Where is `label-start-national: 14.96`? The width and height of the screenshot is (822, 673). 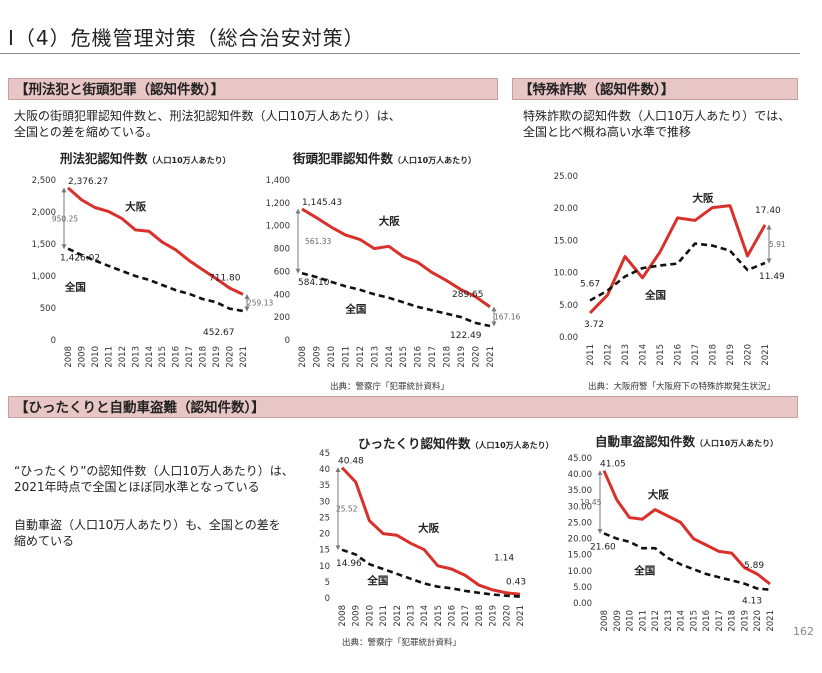
label-start-national: 14.96 is located at coordinates (349, 564).